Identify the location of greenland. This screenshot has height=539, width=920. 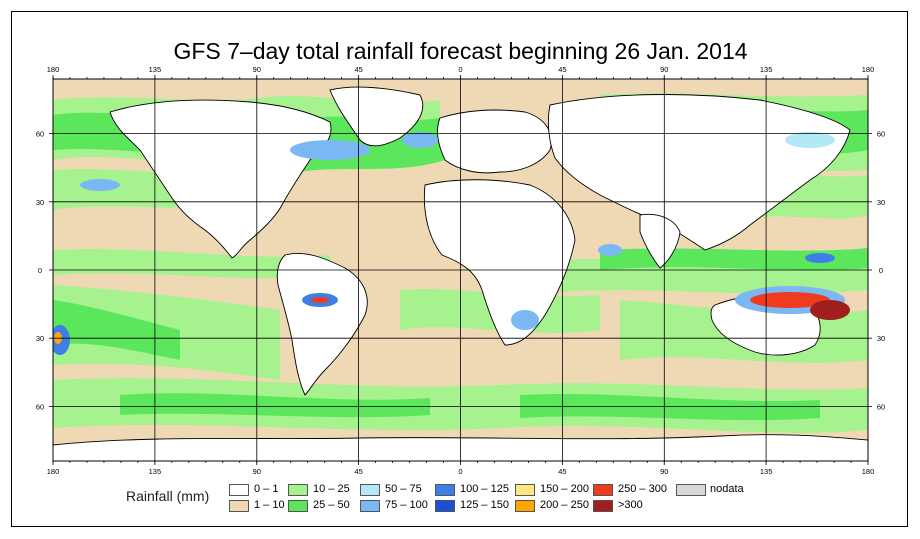
(376, 116).